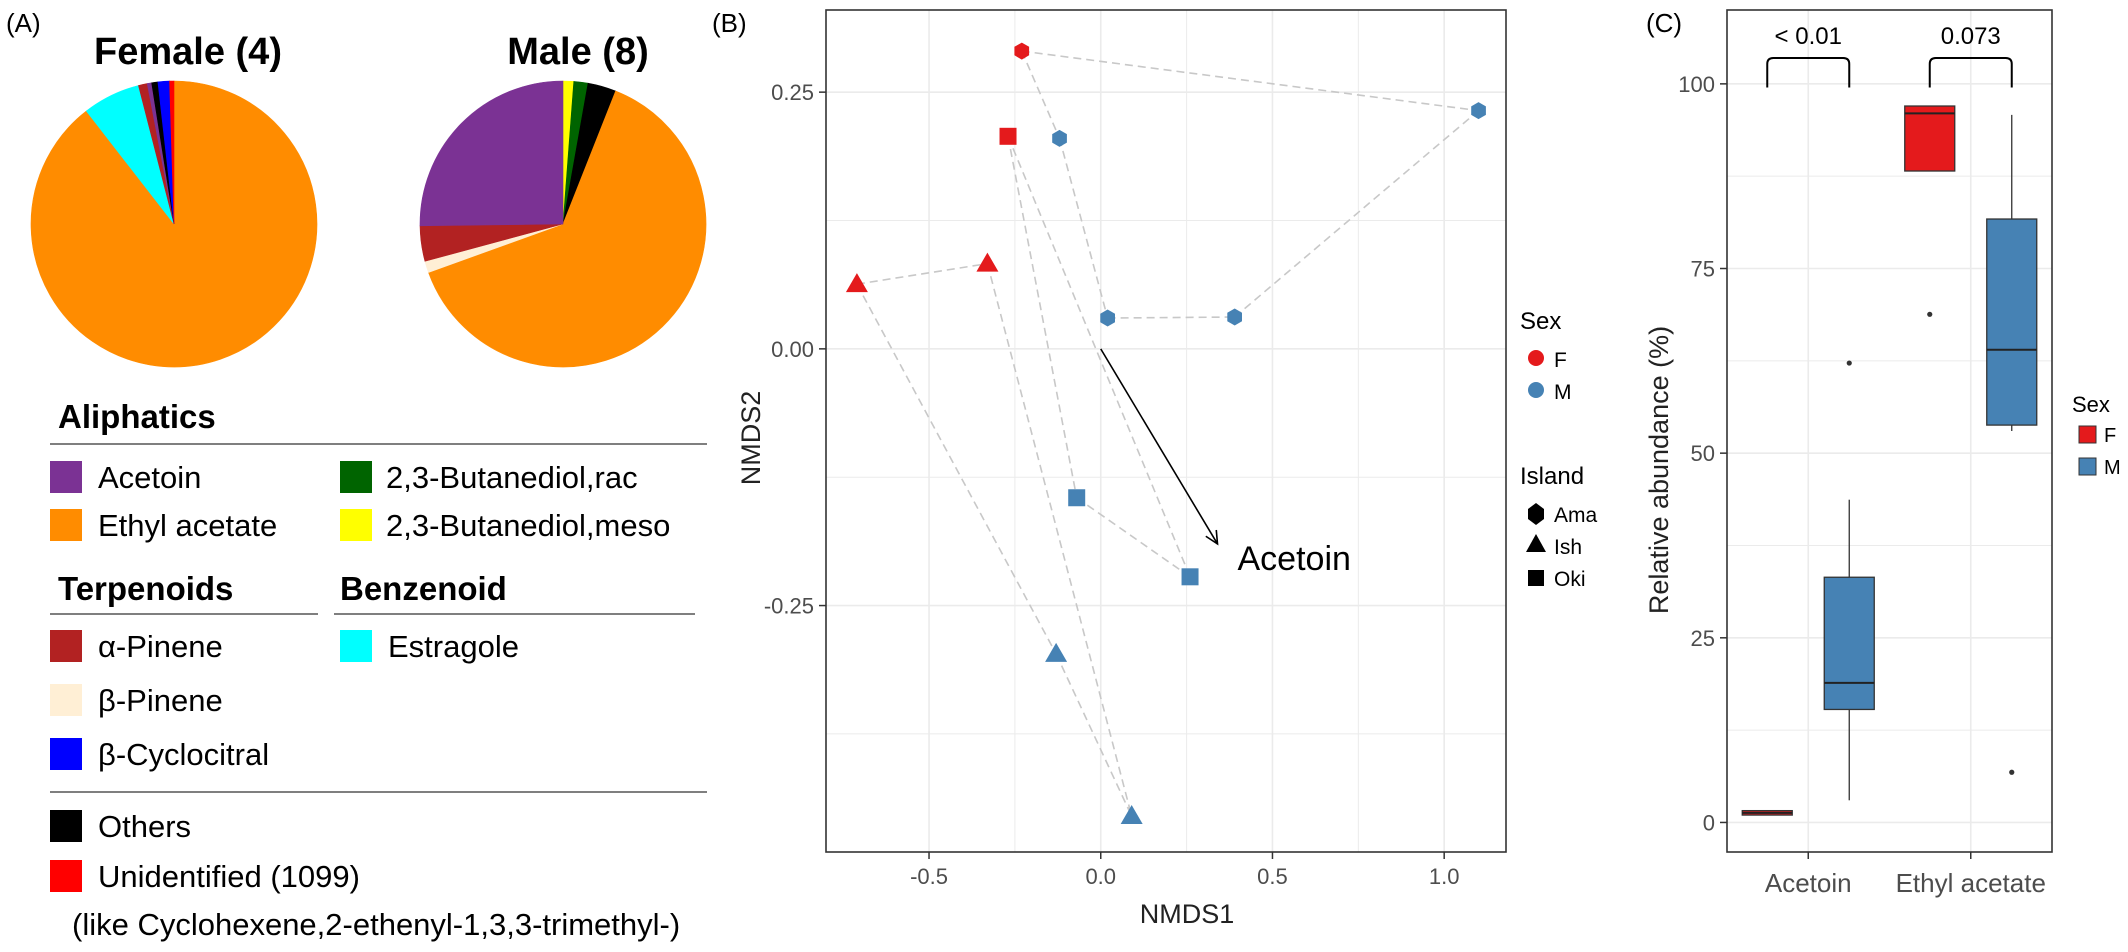  I want to click on pie-female-title: Female (4), so click(188, 52).